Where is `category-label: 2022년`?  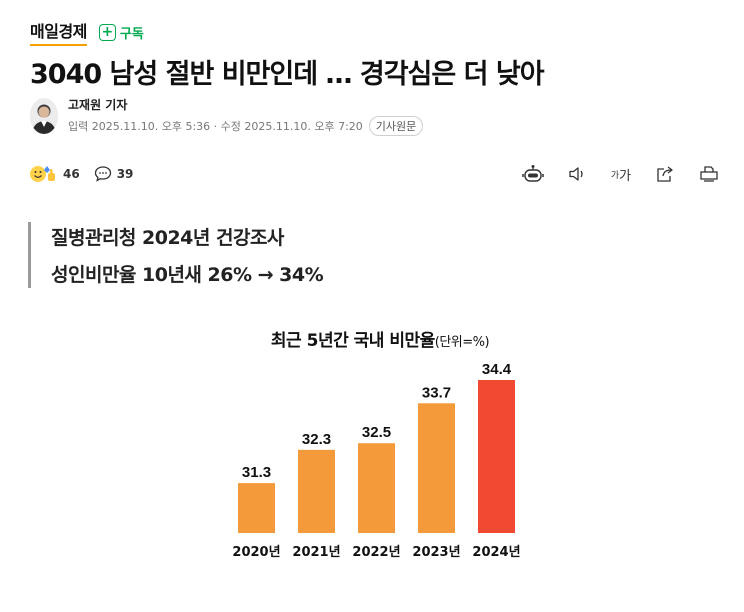 category-label: 2022년 is located at coordinates (376, 552).